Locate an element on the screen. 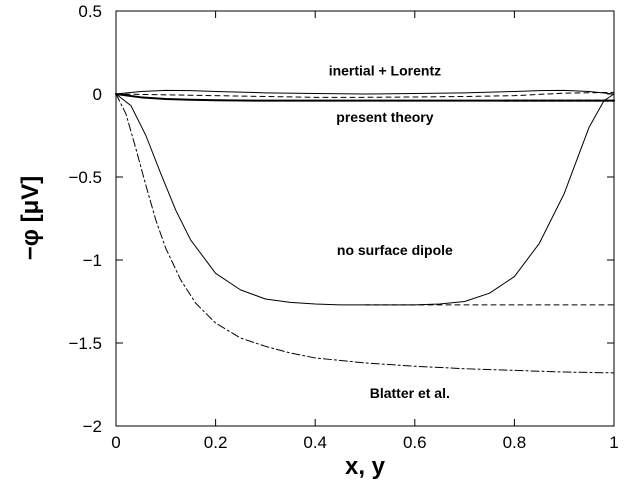 The width and height of the screenshot is (626, 485). annotation-3: no surface dipole is located at coordinates (395, 250).